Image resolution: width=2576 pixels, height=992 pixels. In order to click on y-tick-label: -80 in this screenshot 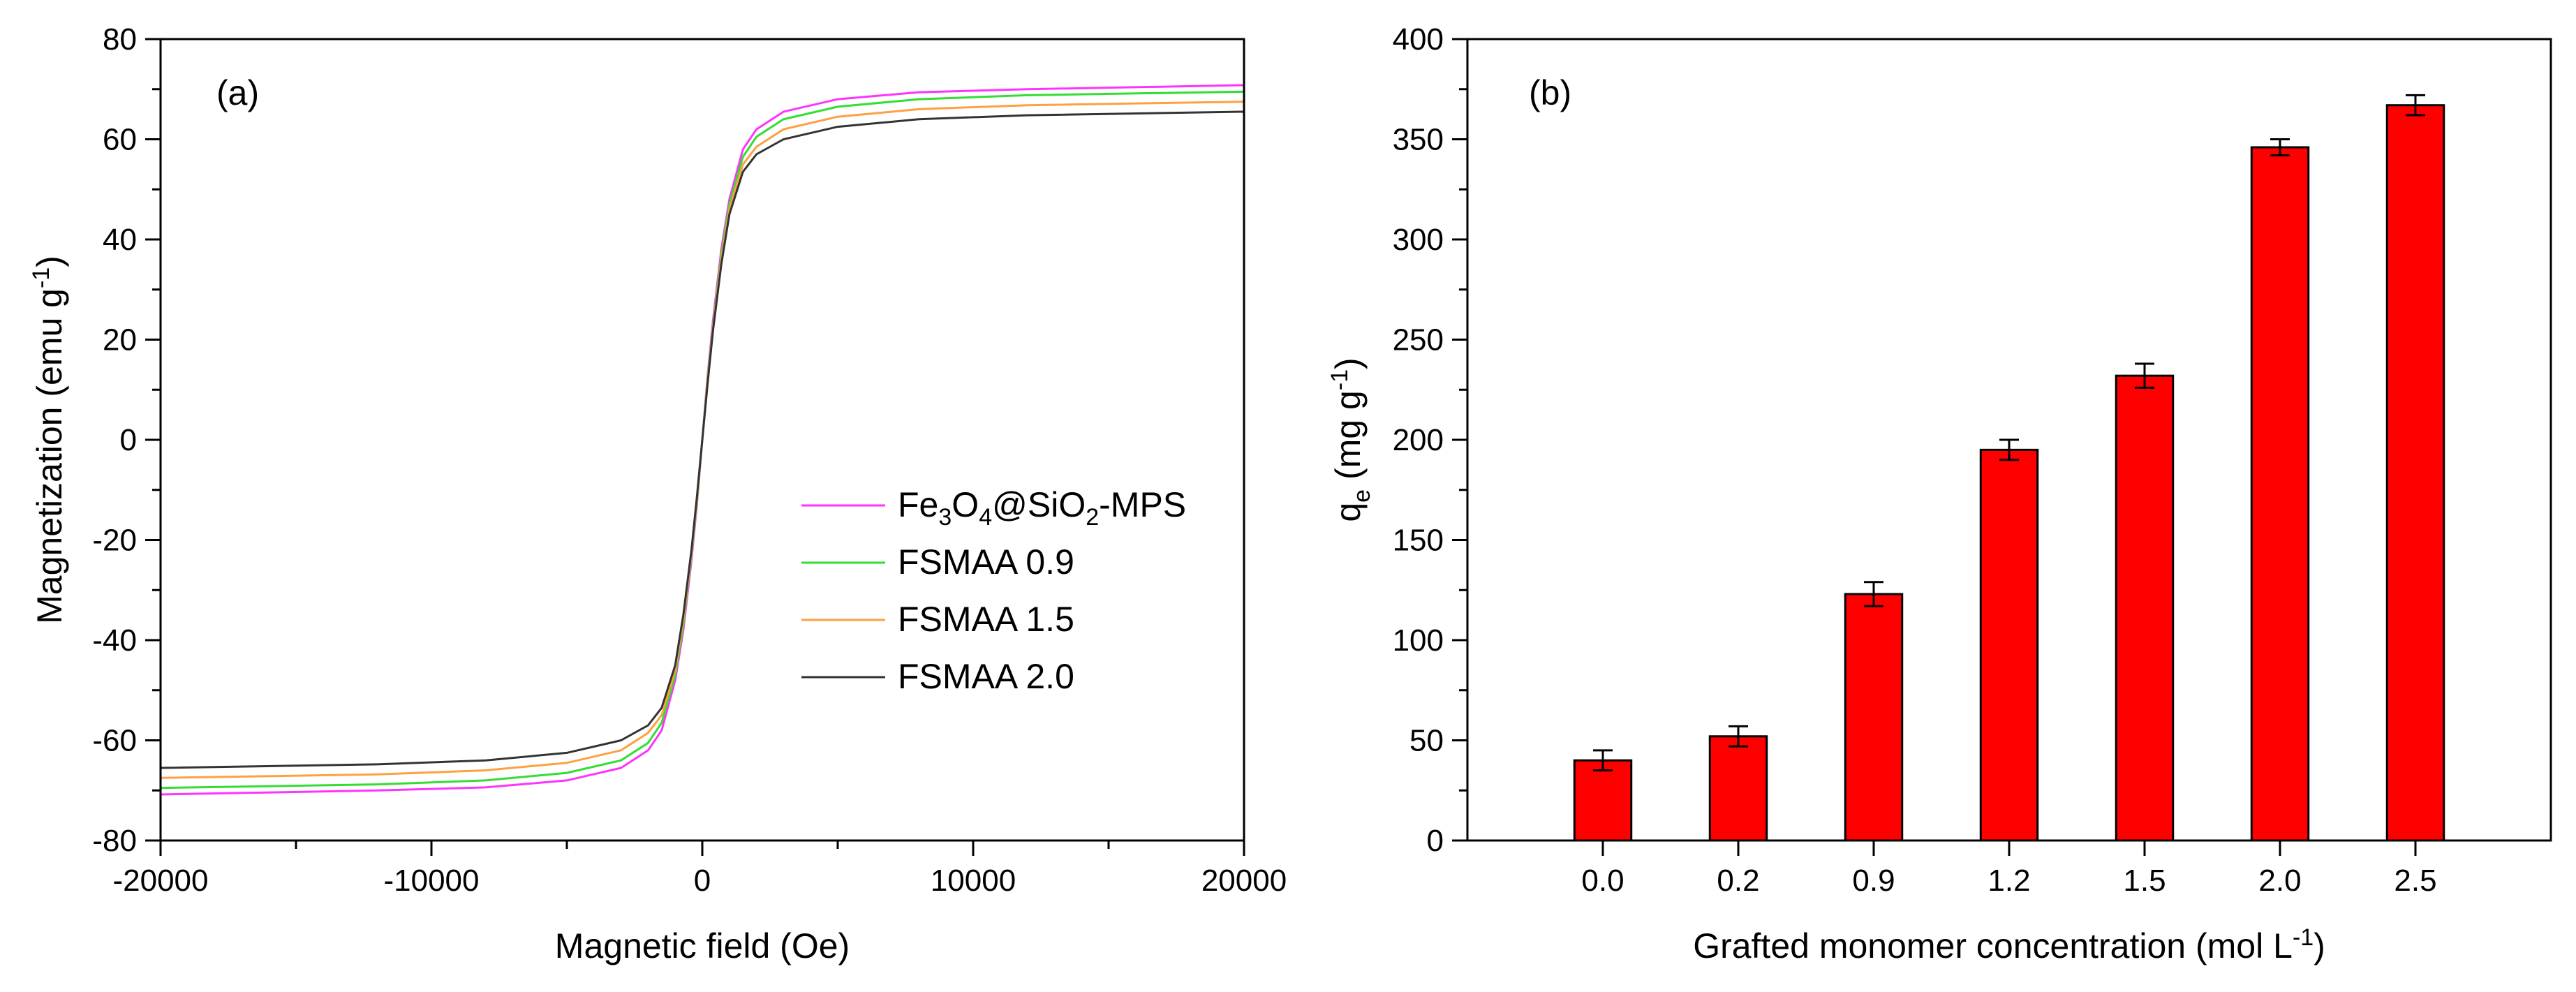, I will do `click(114, 841)`.